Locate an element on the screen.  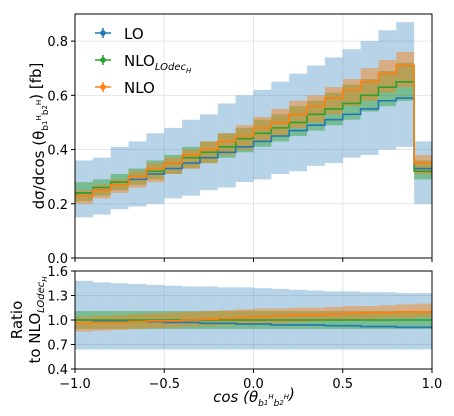
main-y-tick-label: 0.0 is located at coordinates (57, 259).